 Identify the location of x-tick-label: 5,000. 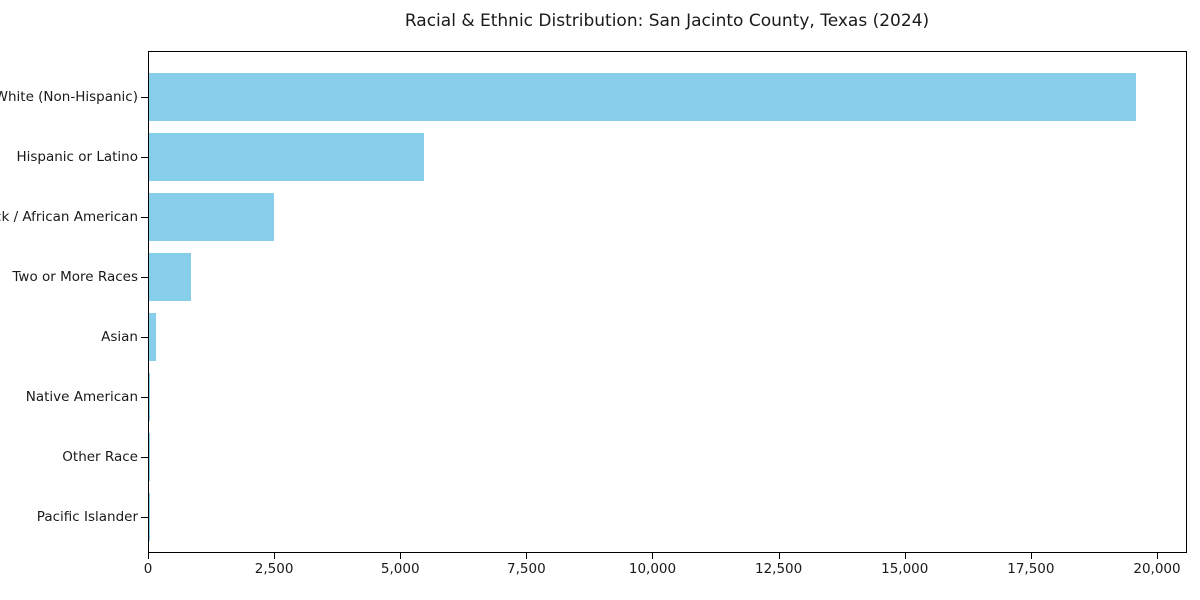
(400, 569).